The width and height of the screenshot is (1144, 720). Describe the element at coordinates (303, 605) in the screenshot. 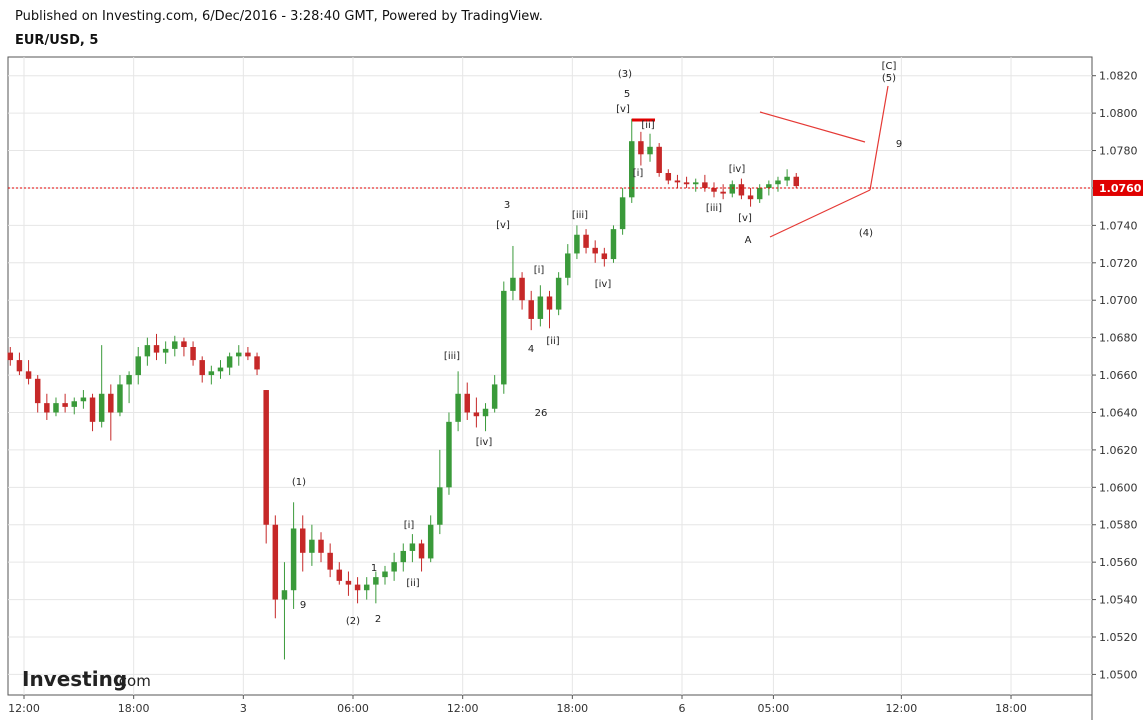

I see `wave-label: 9` at that location.